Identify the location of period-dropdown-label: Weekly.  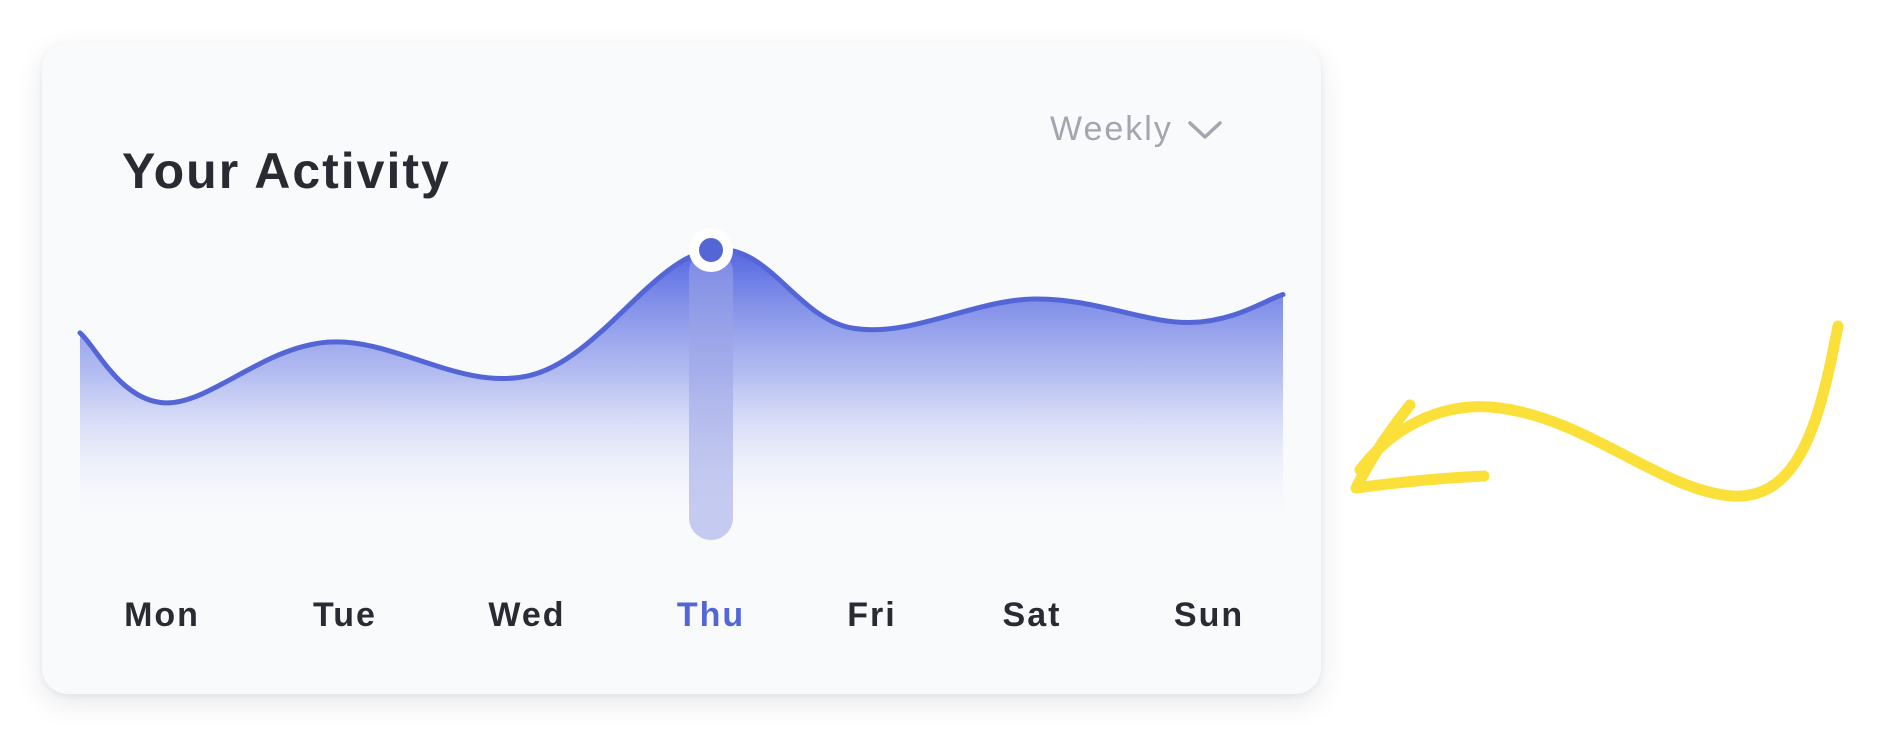
(1111, 129).